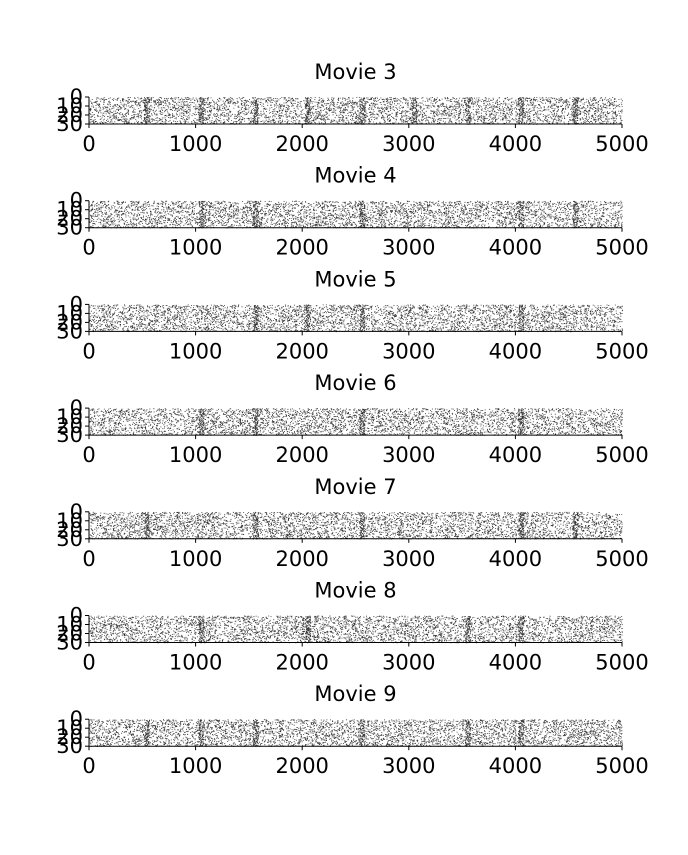 This screenshot has width=688, height=855. Describe the element at coordinates (355, 487) in the screenshot. I see `panel-title: Movie 7` at that location.